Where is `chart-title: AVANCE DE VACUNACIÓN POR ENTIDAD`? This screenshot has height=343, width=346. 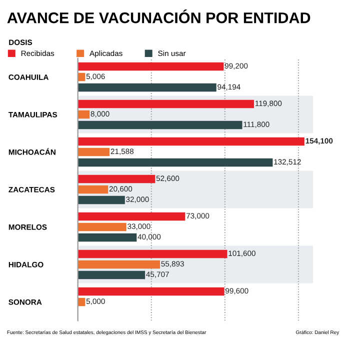 chart-title: AVANCE DE VACUNACIÓN POR ENTIDAD is located at coordinates (158, 17).